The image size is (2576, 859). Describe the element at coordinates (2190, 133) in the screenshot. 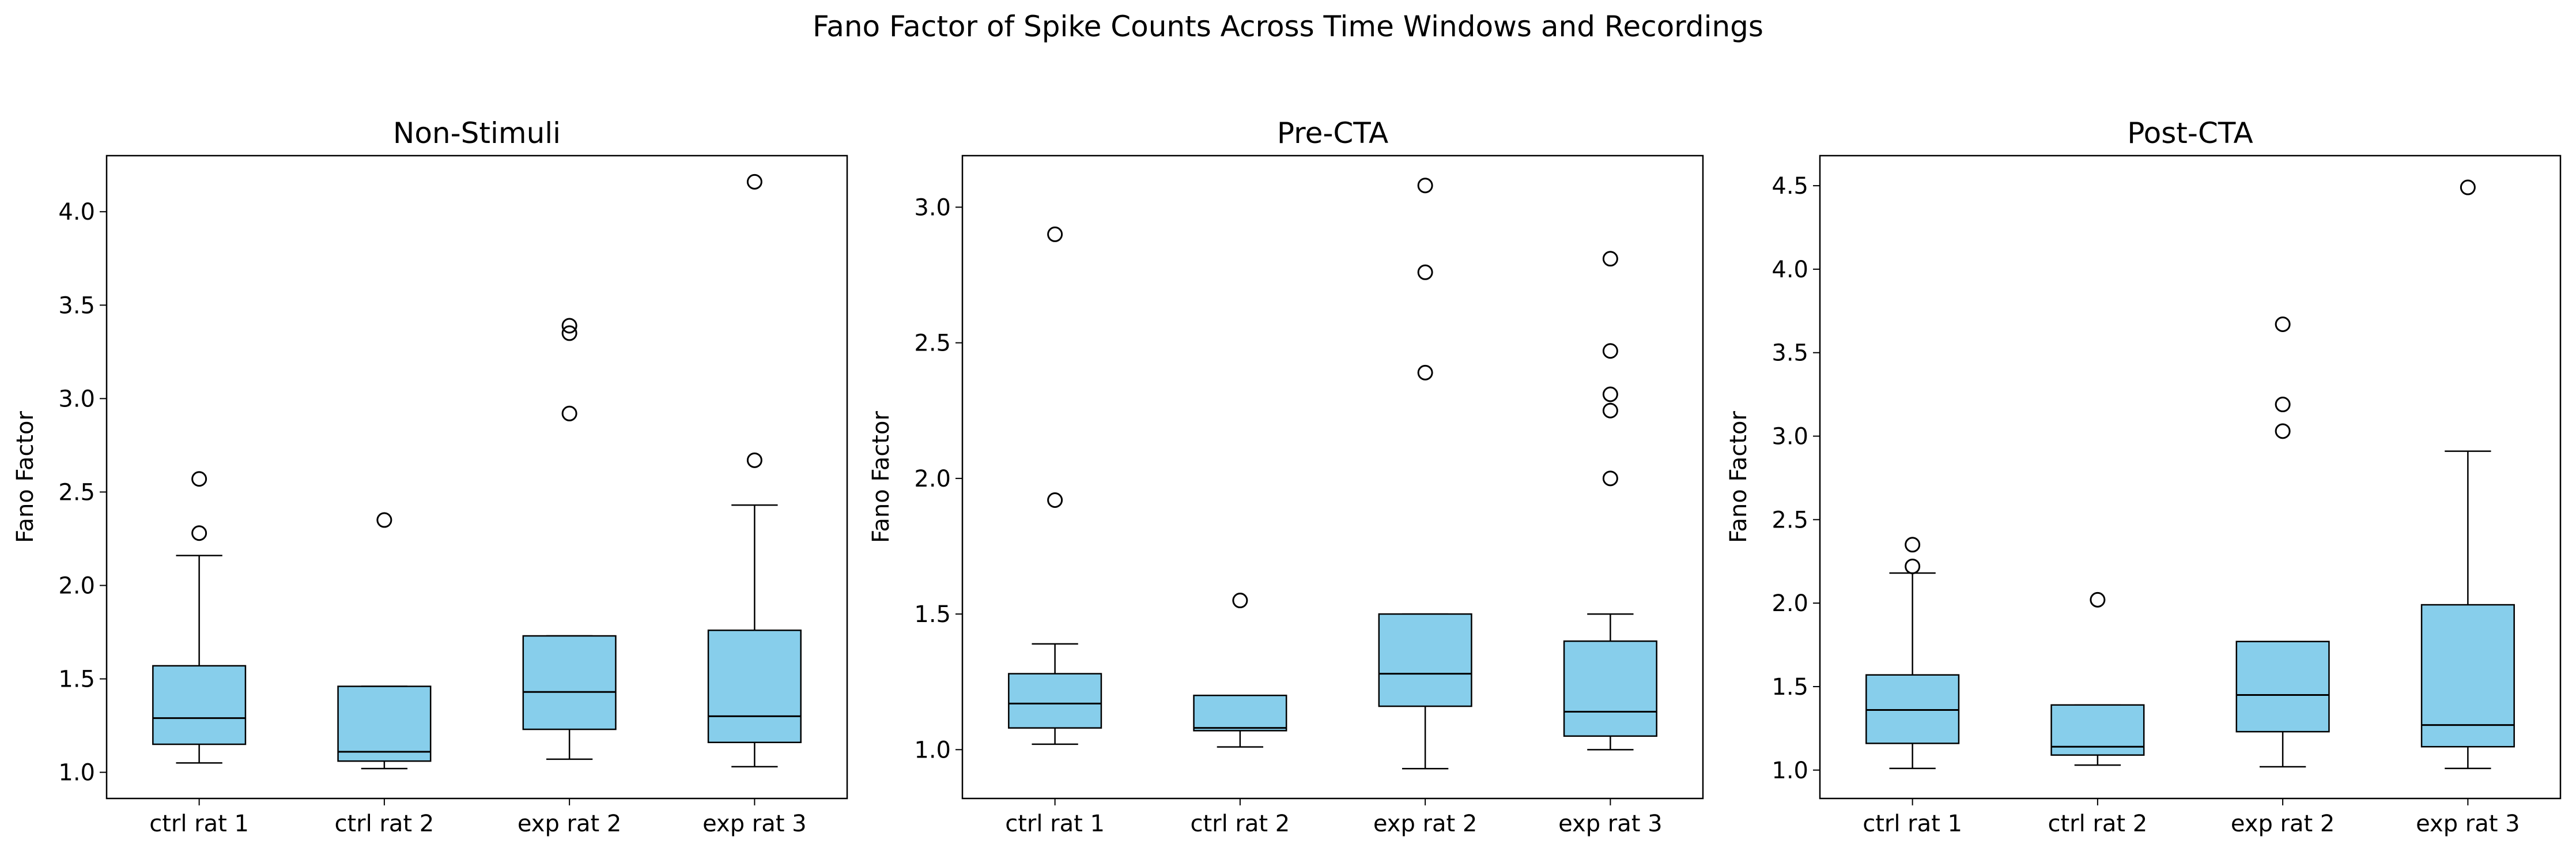

I see `panel-title: Post-CTA` at that location.